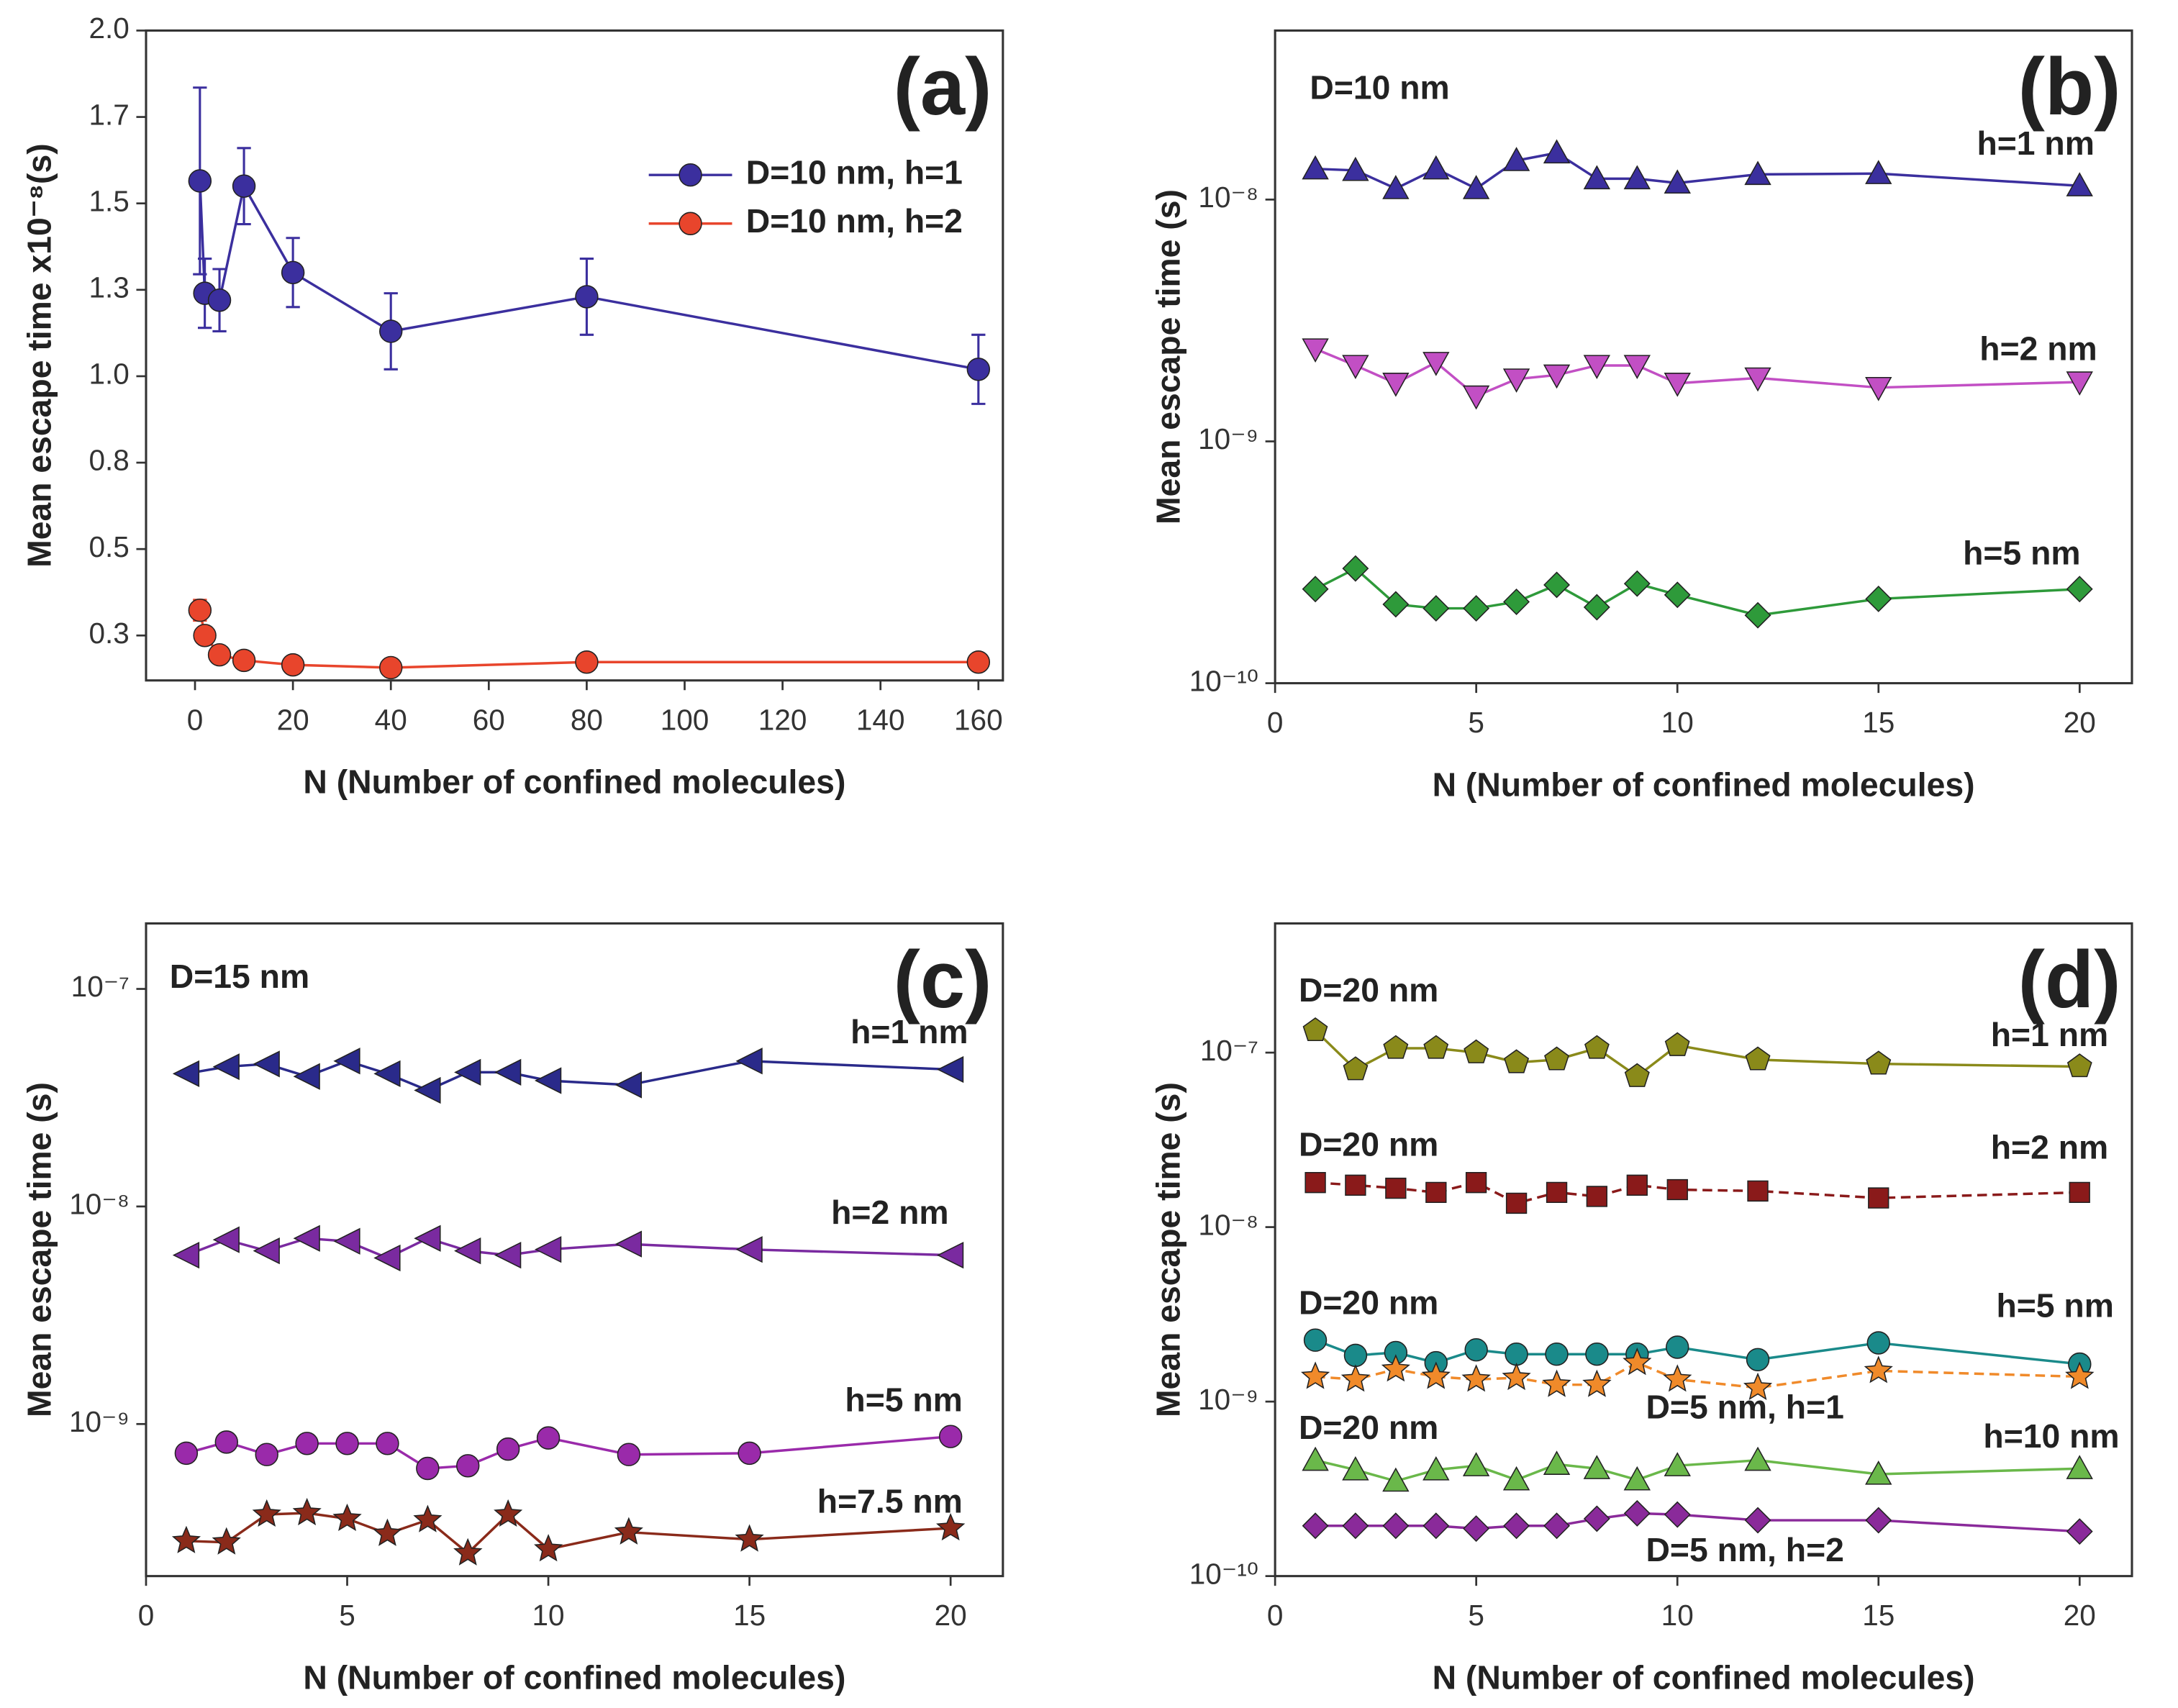  I want to click on annotation: D=20 nm, so click(1368, 1144).